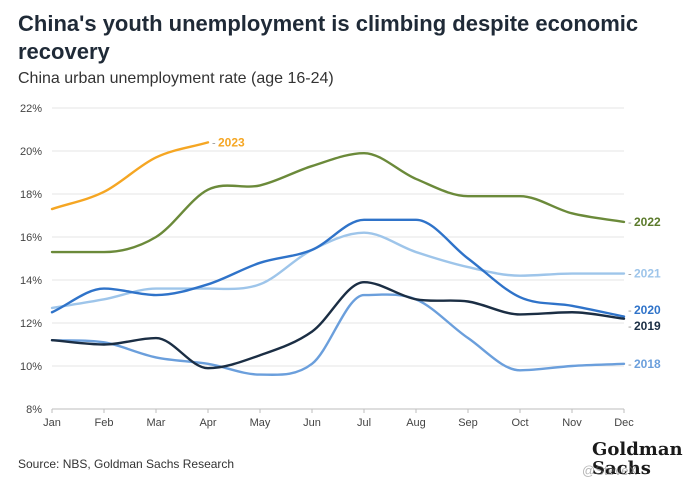 The image size is (690, 490). Describe the element at coordinates (231, 142) in the screenshot. I see `series-label-2023: 2023` at that location.